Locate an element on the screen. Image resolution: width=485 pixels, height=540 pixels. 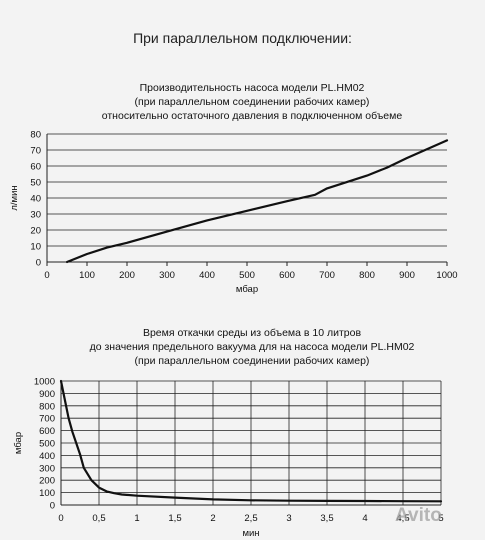
y-tick-label: 1000 is located at coordinates (44, 382).